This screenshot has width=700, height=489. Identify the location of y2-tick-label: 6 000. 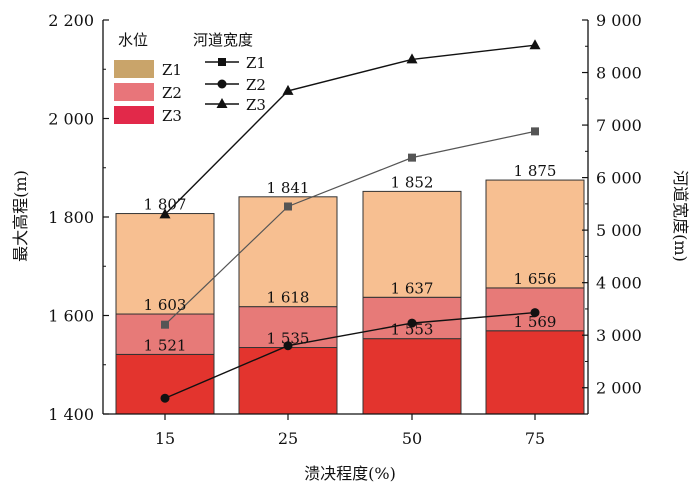
(619, 178).